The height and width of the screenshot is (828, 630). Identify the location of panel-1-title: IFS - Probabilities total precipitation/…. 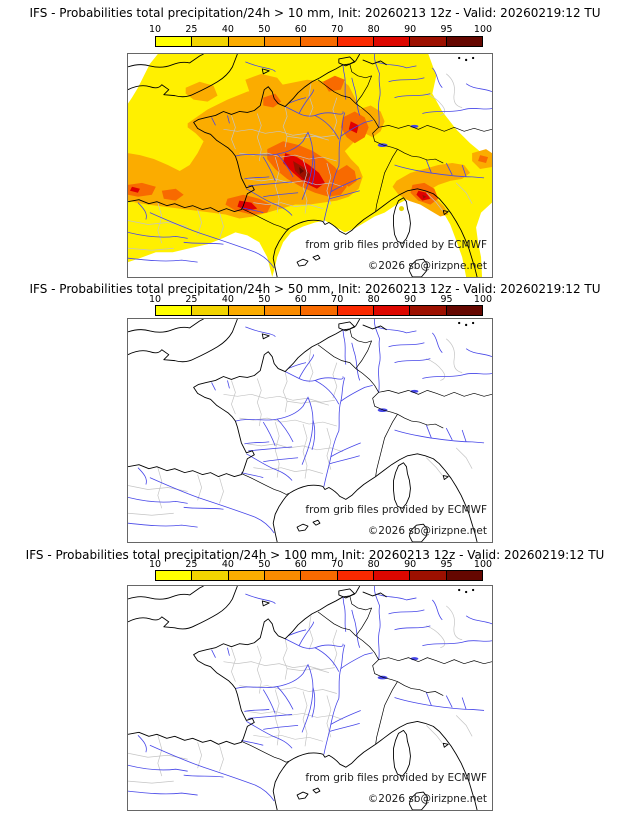
(315, 13).